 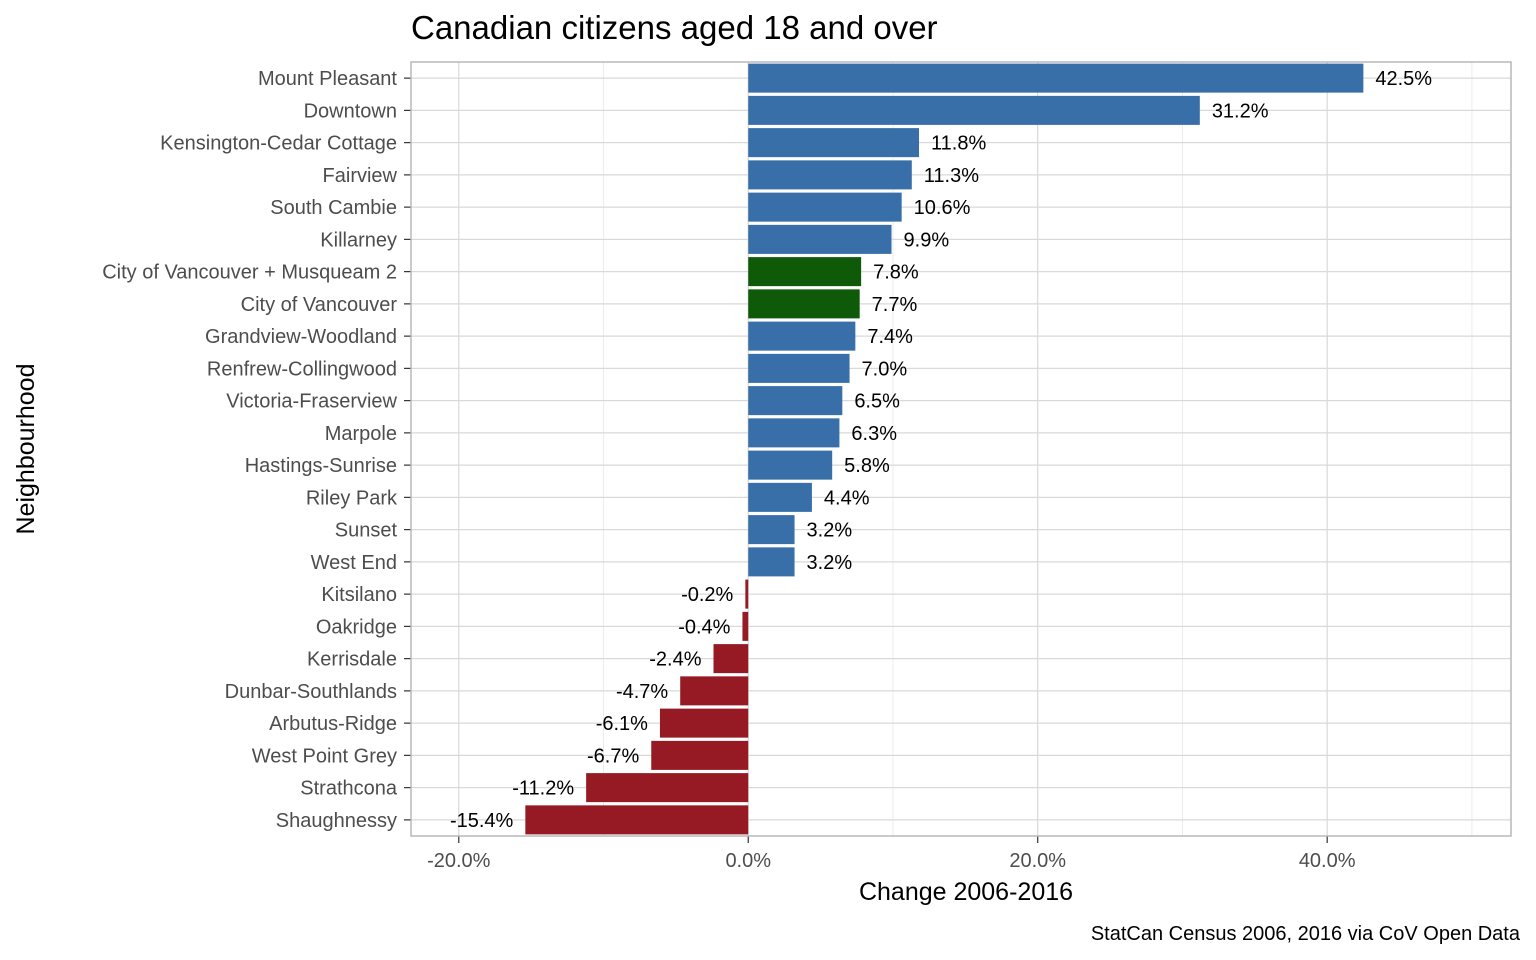 I want to click on value-label-15: 3.2%, so click(x=830, y=563).